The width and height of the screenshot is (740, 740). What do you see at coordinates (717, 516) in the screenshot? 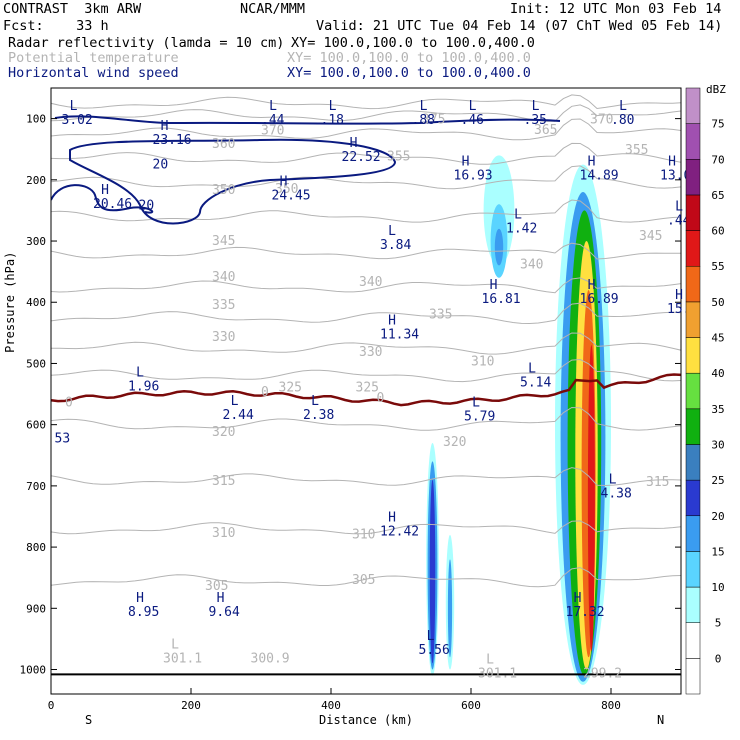
I see `colorbar-label: 20` at bounding box center [717, 516].